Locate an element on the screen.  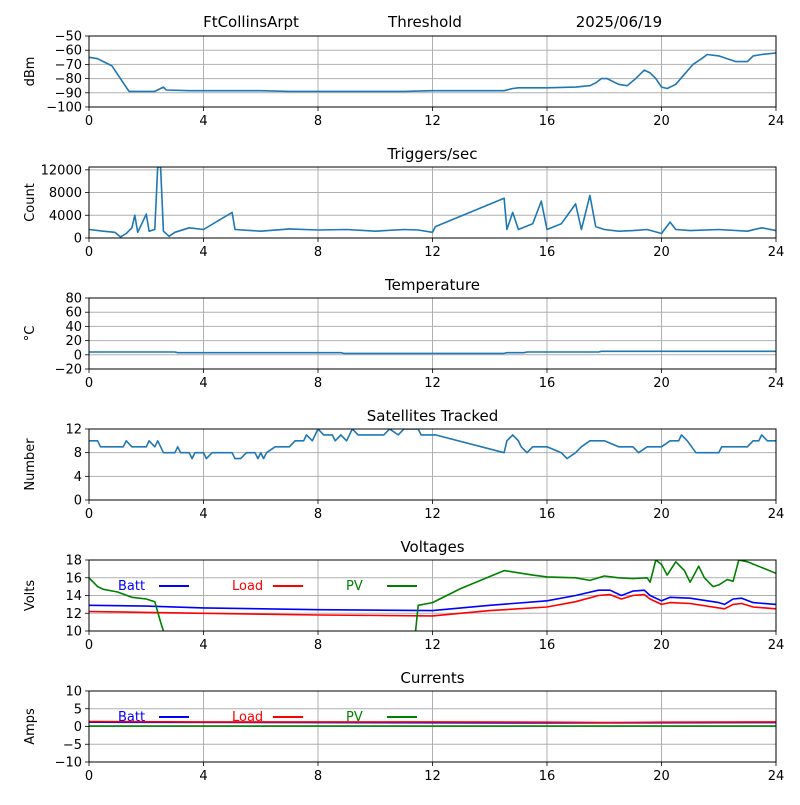
header-station: FtCollinsArpt is located at coordinates (251, 22).